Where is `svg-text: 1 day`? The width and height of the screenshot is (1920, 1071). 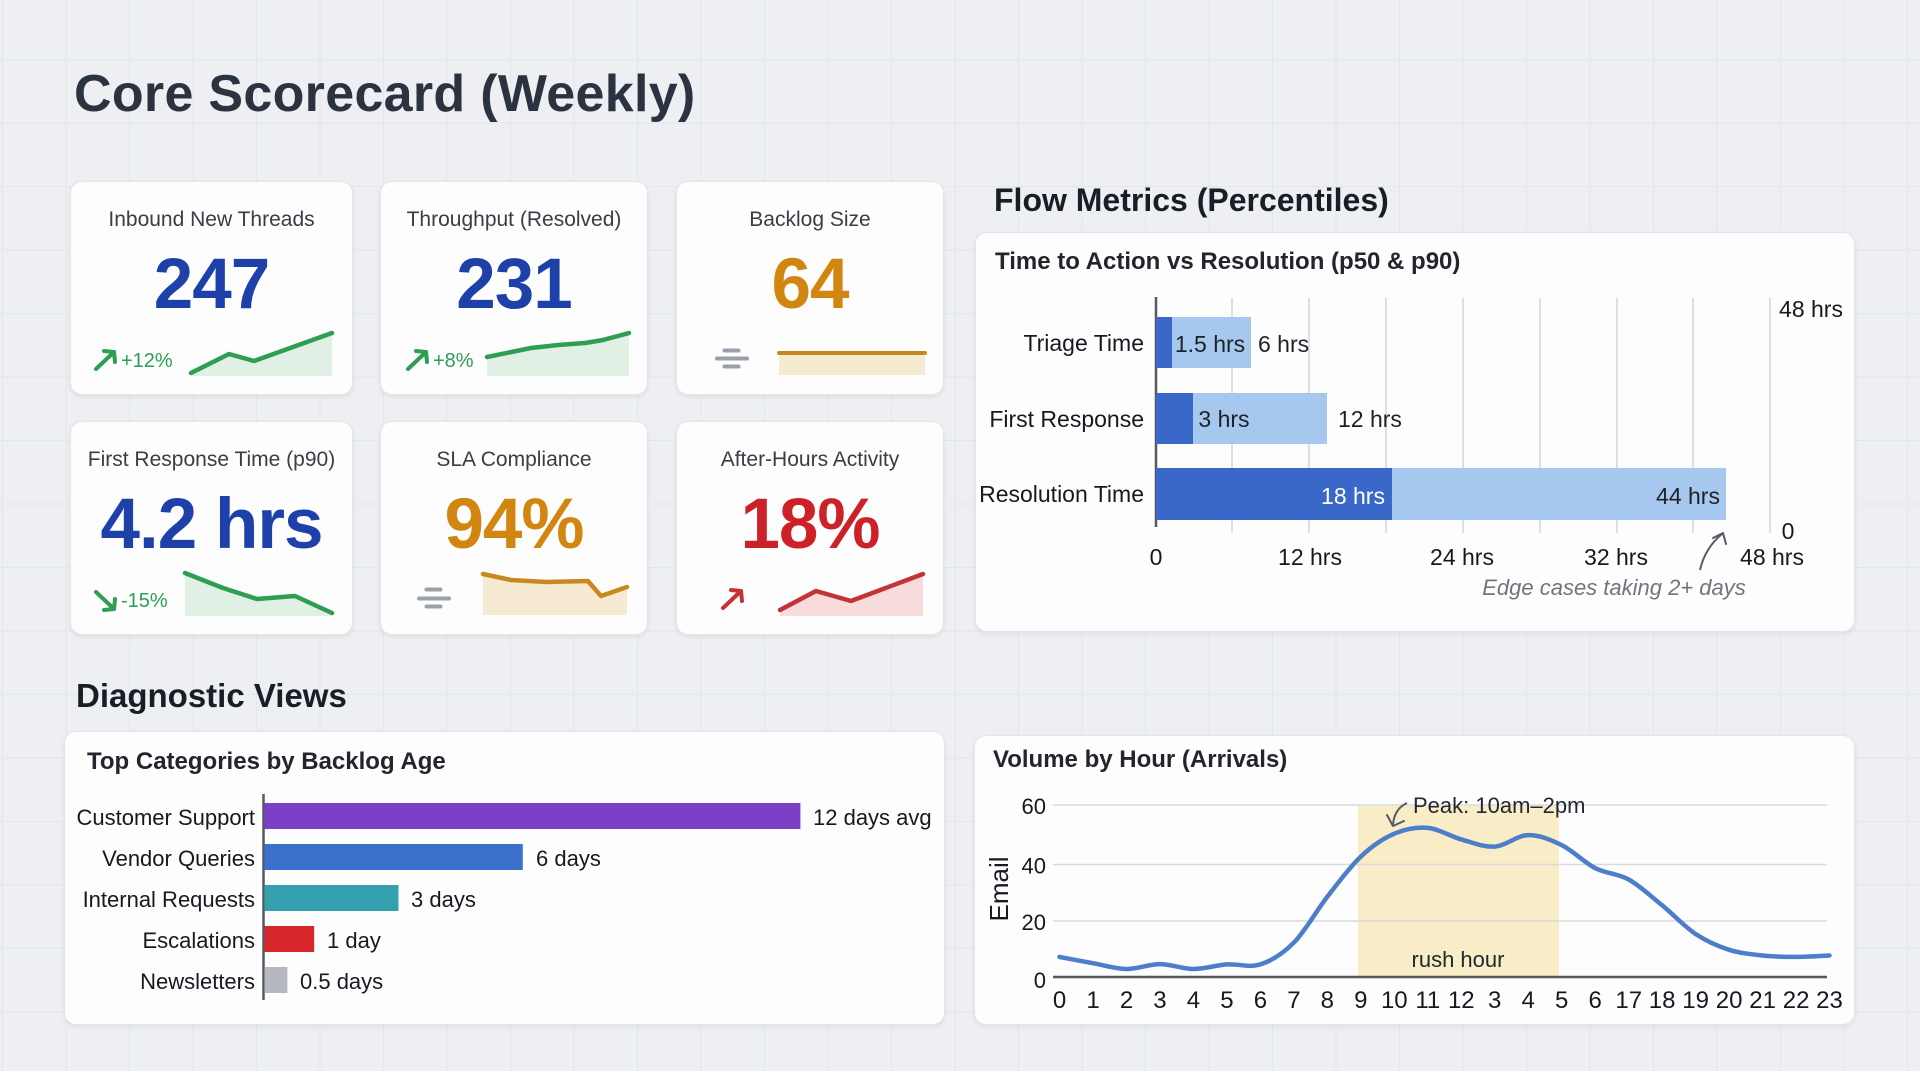
svg-text: 1 day is located at coordinates (354, 940).